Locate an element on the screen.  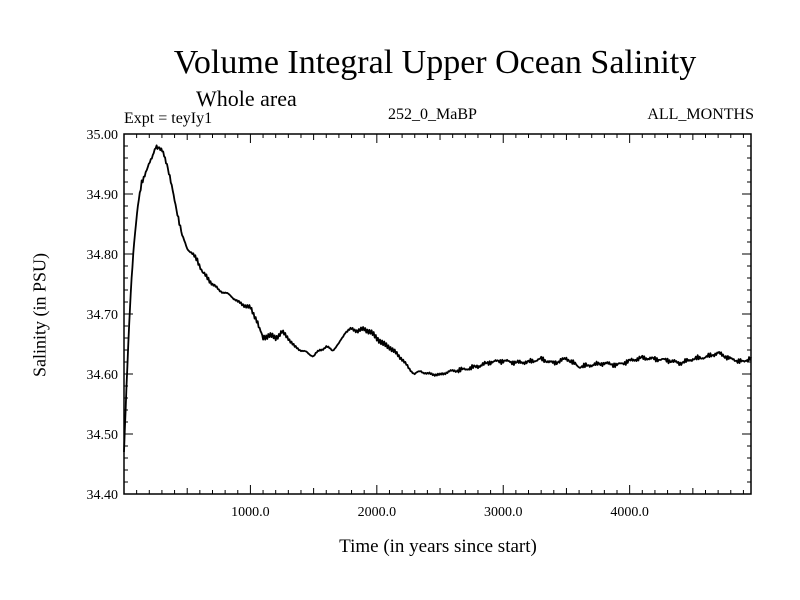
y-tick-label: 34.60 is located at coordinates (103, 375).